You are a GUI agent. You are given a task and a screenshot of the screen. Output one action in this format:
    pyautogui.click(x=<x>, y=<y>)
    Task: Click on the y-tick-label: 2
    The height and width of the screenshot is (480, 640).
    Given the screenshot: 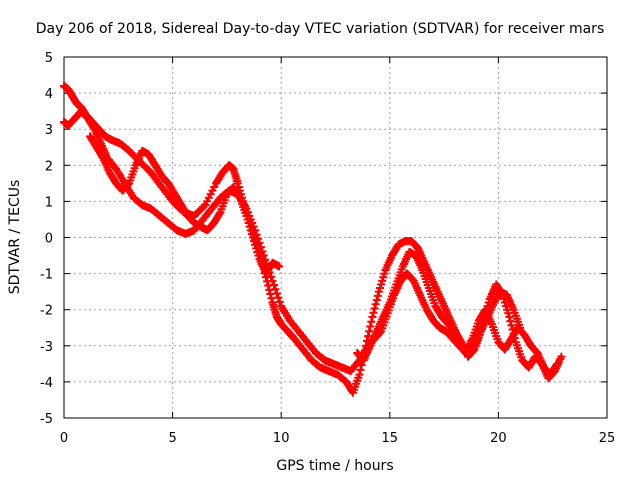 What is the action you would take?
    pyautogui.click(x=49, y=166)
    